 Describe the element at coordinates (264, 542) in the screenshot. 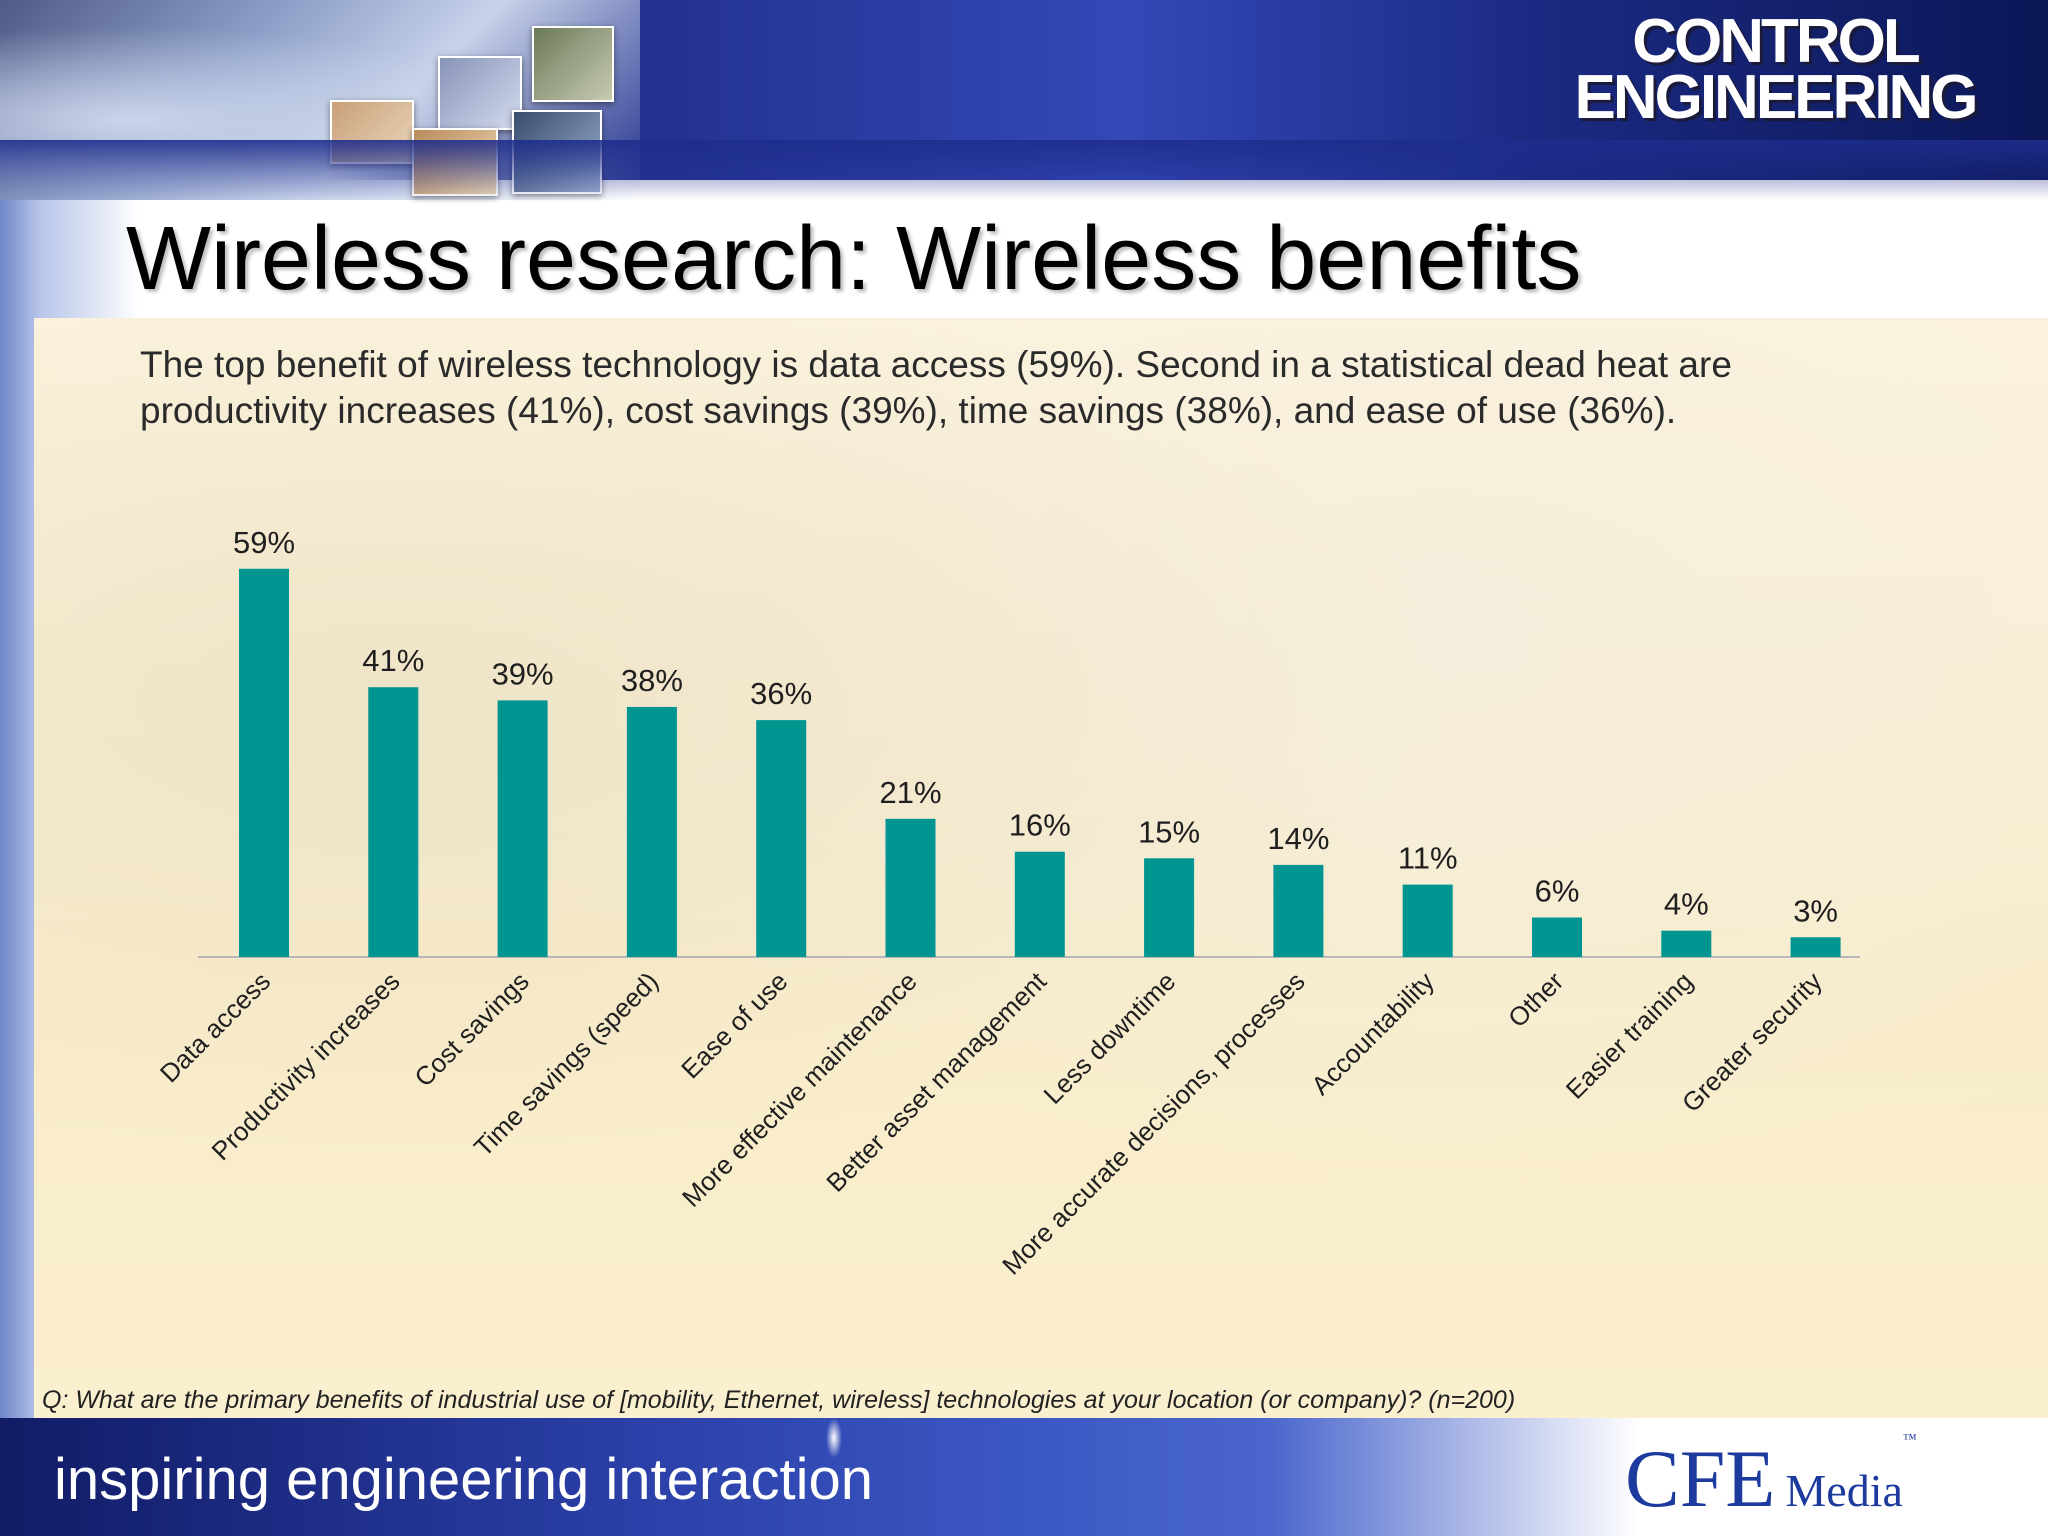

I see `bar-value-label: 59%` at that location.